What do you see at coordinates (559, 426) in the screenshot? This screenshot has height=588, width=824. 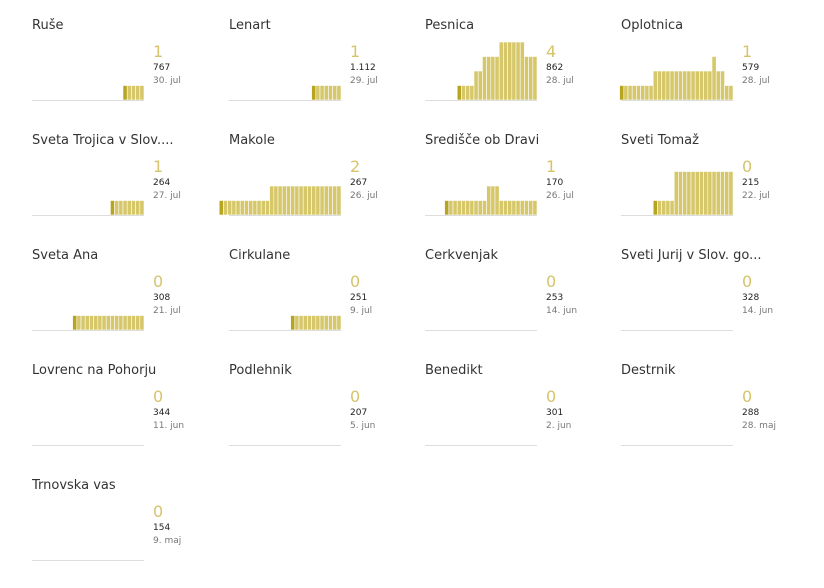 I see `last-date: 2. jun` at bounding box center [559, 426].